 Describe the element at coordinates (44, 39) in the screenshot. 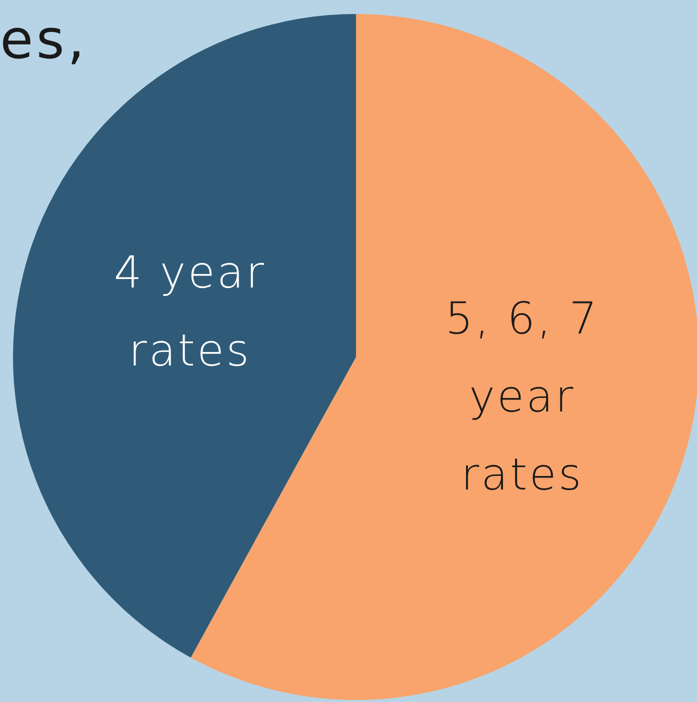

I see `chart-title: es,` at that location.